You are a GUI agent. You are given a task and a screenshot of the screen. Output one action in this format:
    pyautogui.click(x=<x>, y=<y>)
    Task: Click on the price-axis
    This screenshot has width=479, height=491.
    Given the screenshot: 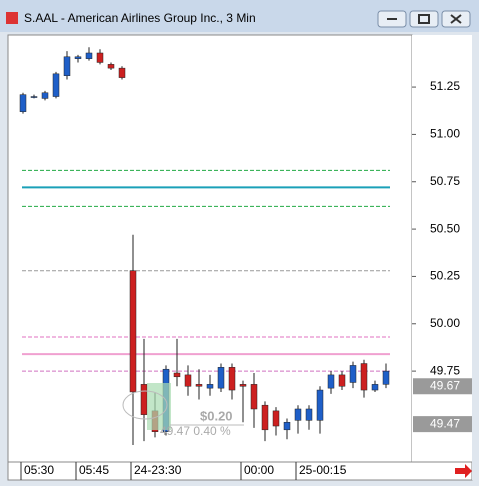 What is the action you would take?
    pyautogui.click(x=442, y=248)
    